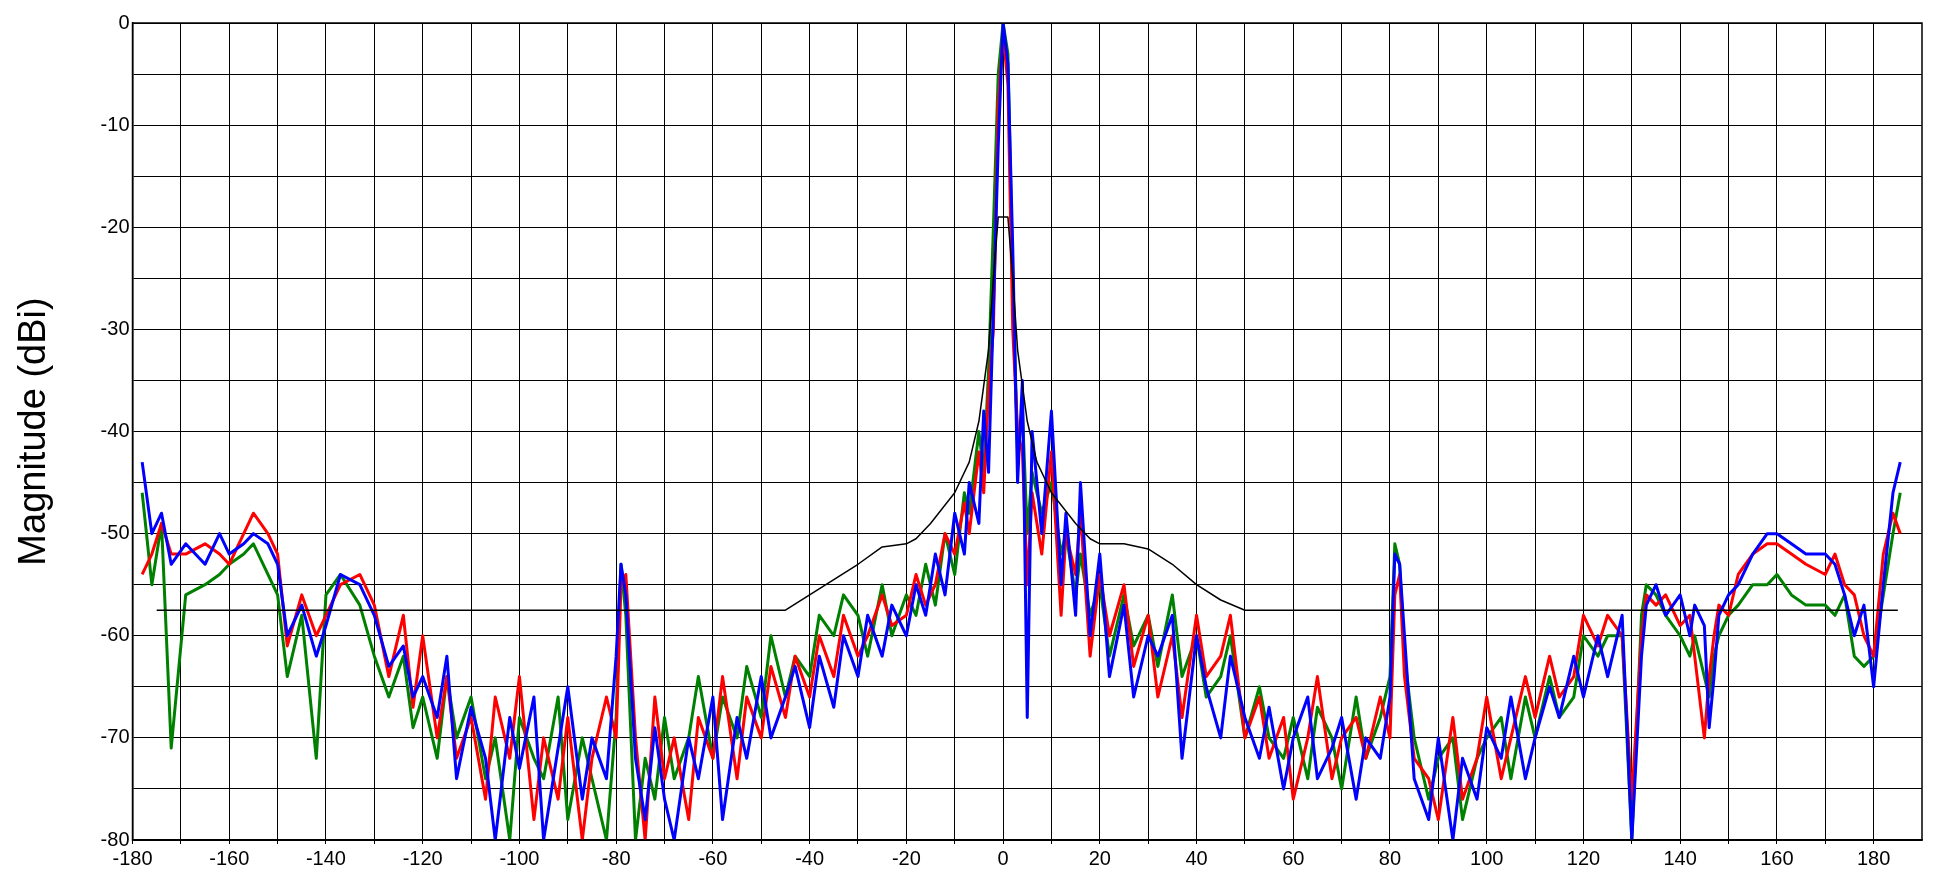 This screenshot has height=882, width=1940. What do you see at coordinates (616, 857) in the screenshot?
I see `x-tick-label: -80` at bounding box center [616, 857].